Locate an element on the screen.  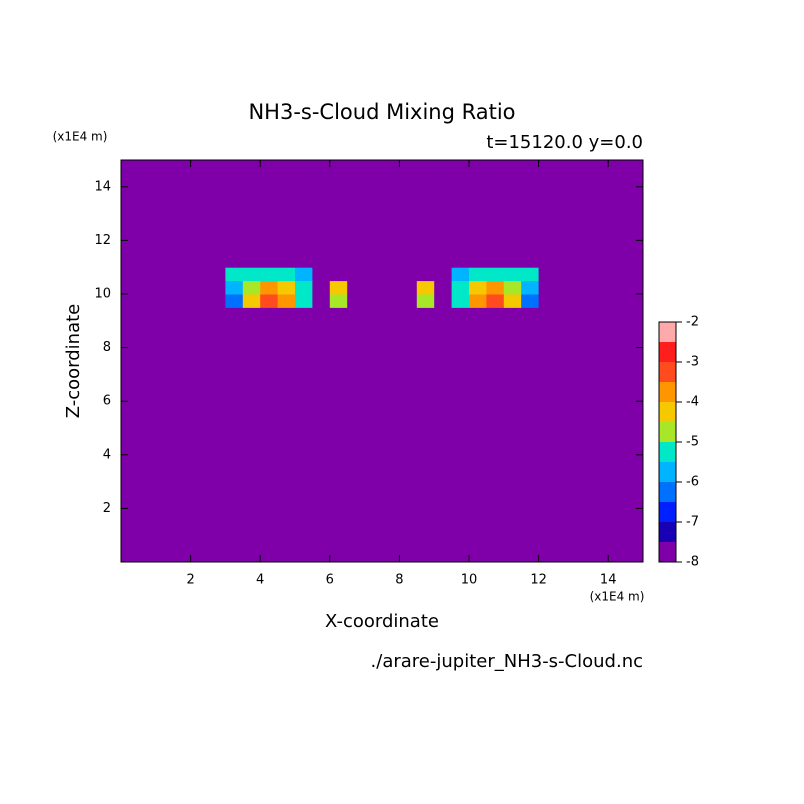
colorbar-tick-label: -3 is located at coordinates (692, 362).